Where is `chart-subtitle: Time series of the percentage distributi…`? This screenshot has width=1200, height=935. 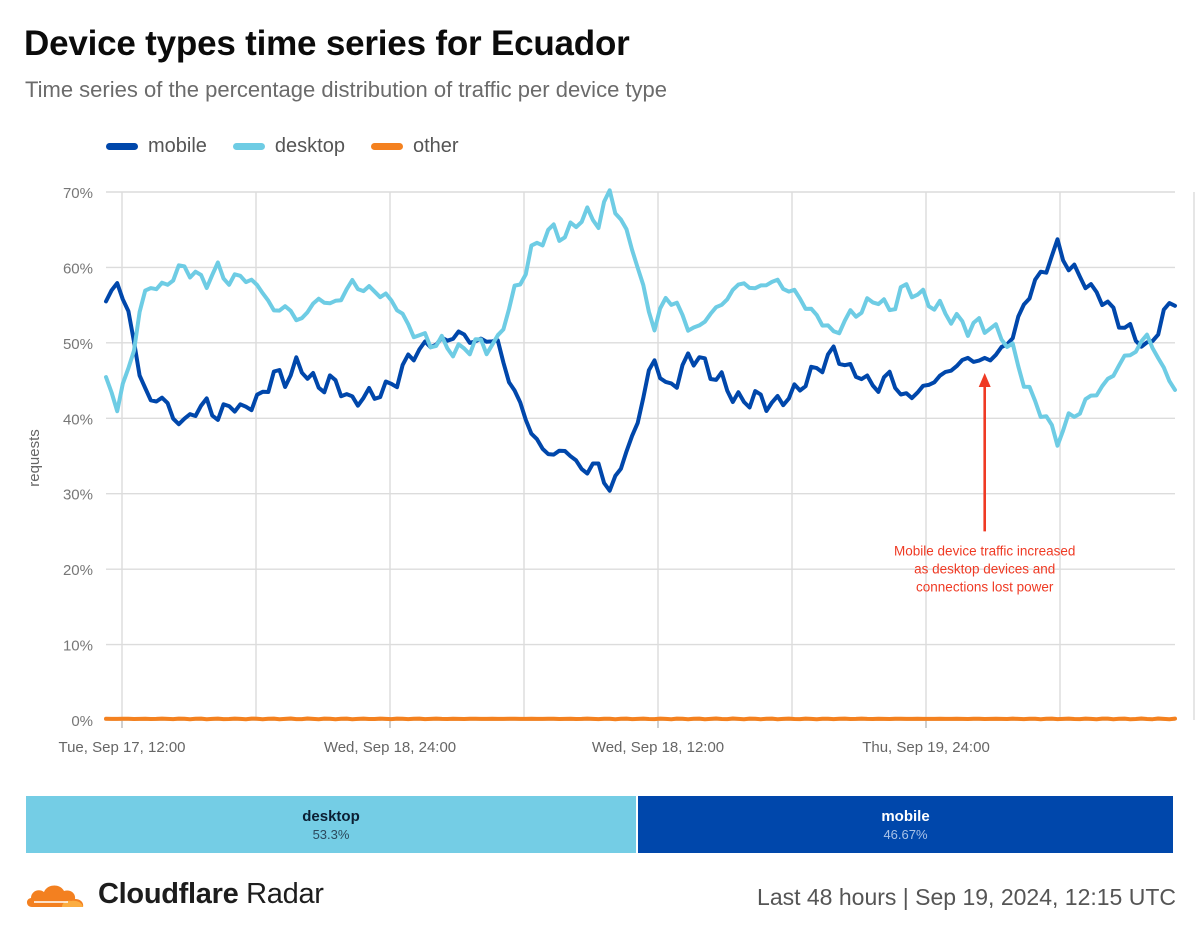
chart-subtitle: Time series of the percentage distributi… is located at coordinates (346, 89).